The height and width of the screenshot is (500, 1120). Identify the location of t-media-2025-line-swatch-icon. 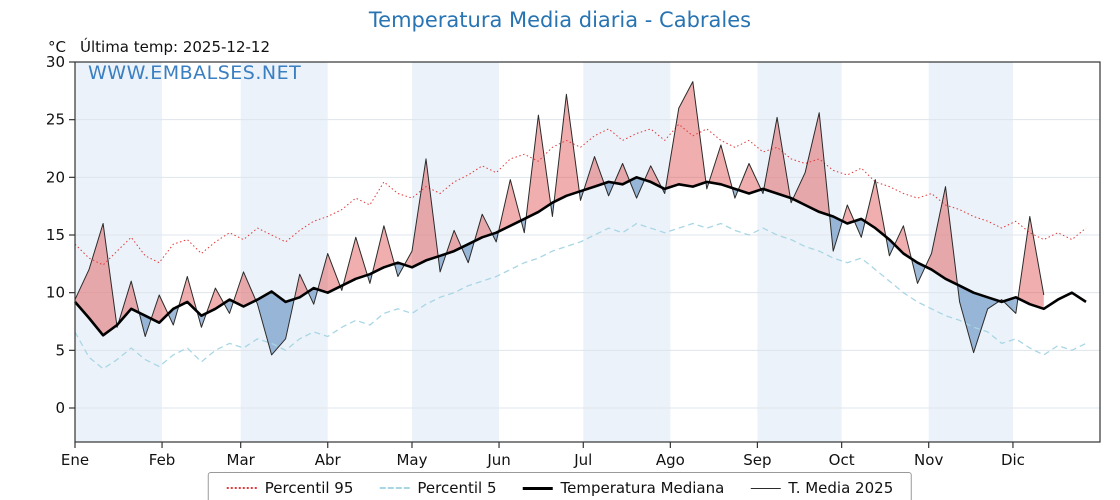
(765, 488).